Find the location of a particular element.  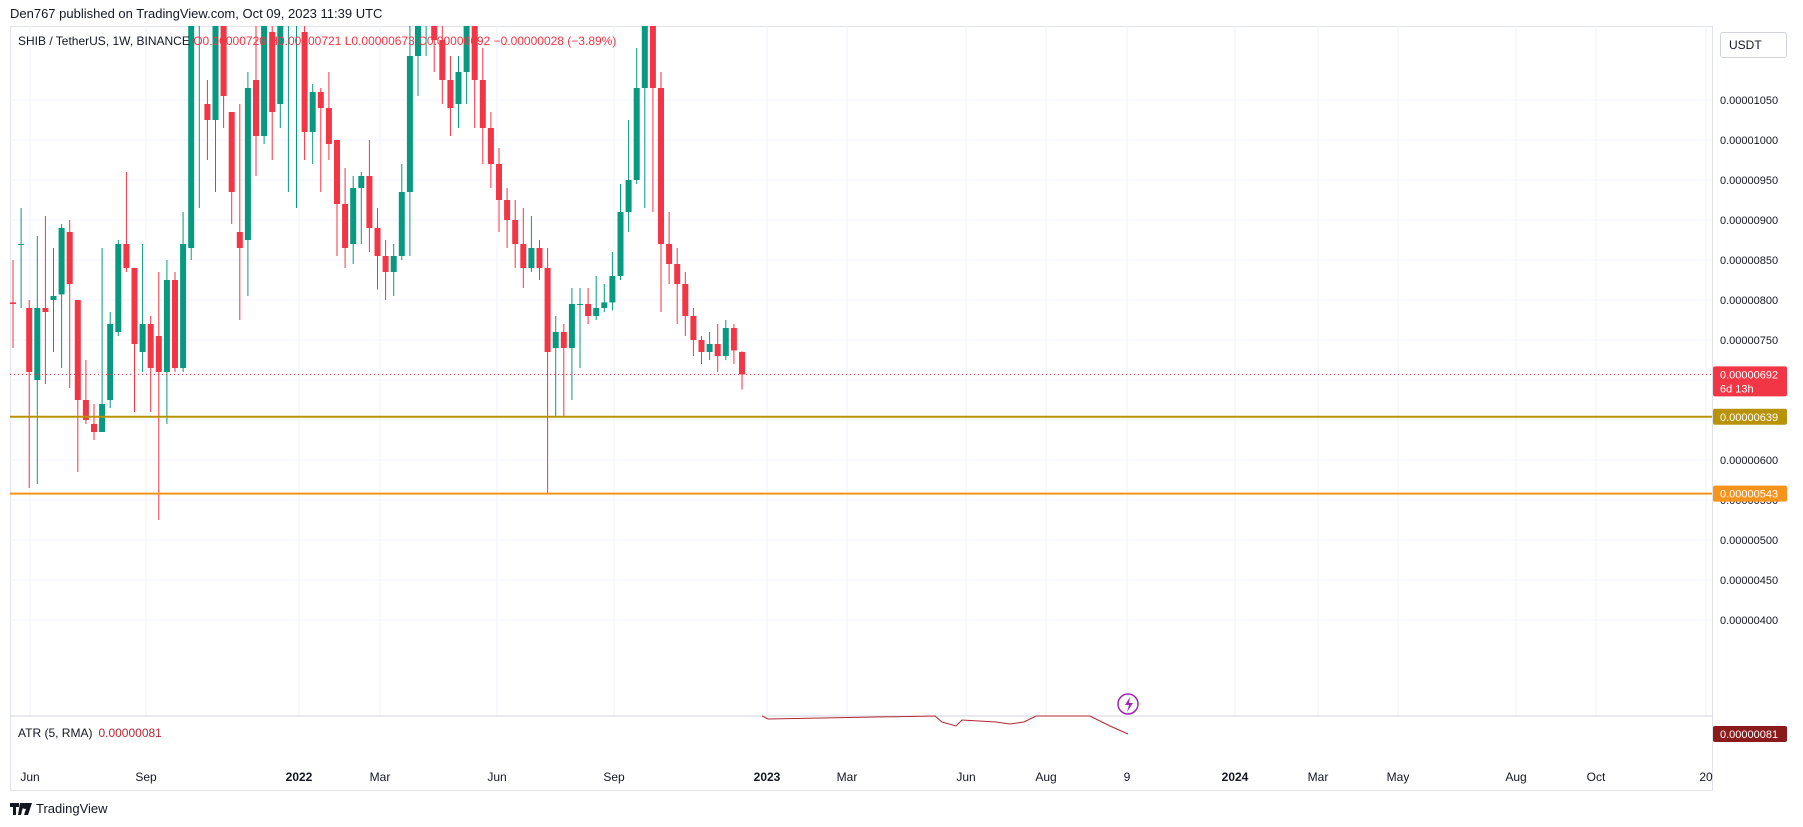

atr-label: ATR (5, RMA) is located at coordinates (55, 733).